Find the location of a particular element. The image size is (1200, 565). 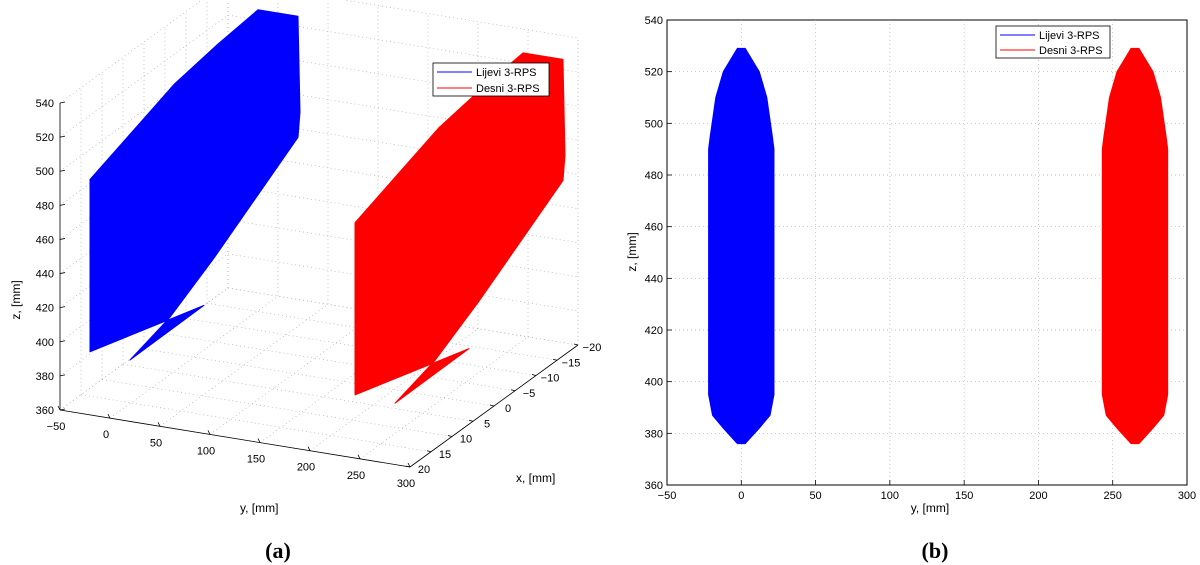

panel-a-xtick-label: 15 is located at coordinates (445, 455).